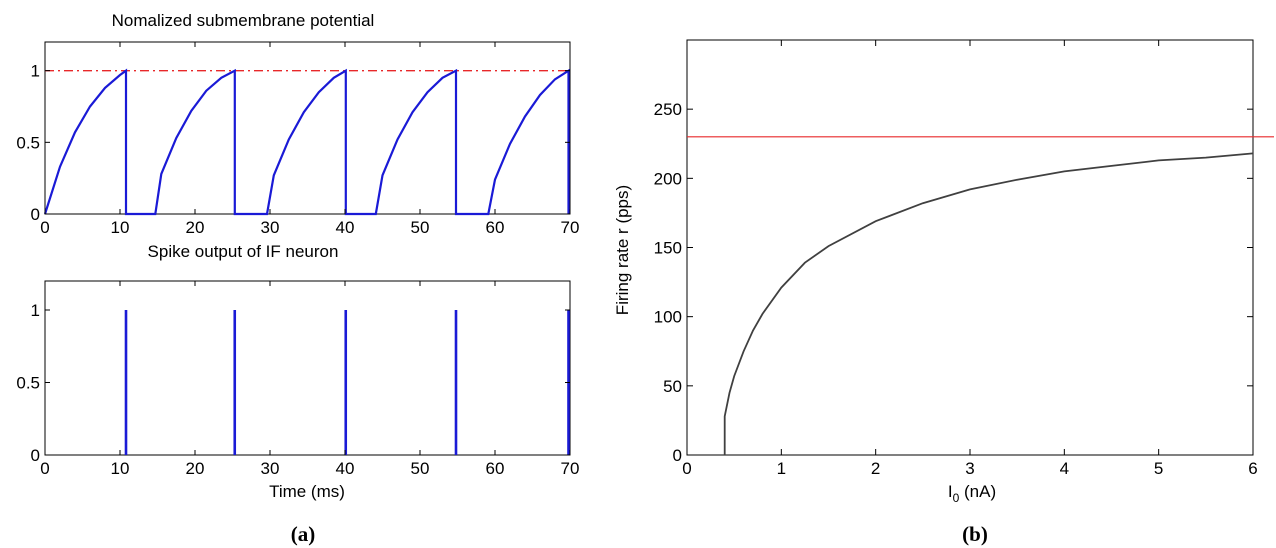 This screenshot has width=1276, height=548. Describe the element at coordinates (307, 491) in the screenshot. I see `plot-a-bottom-x-label: Time (ms)` at that location.